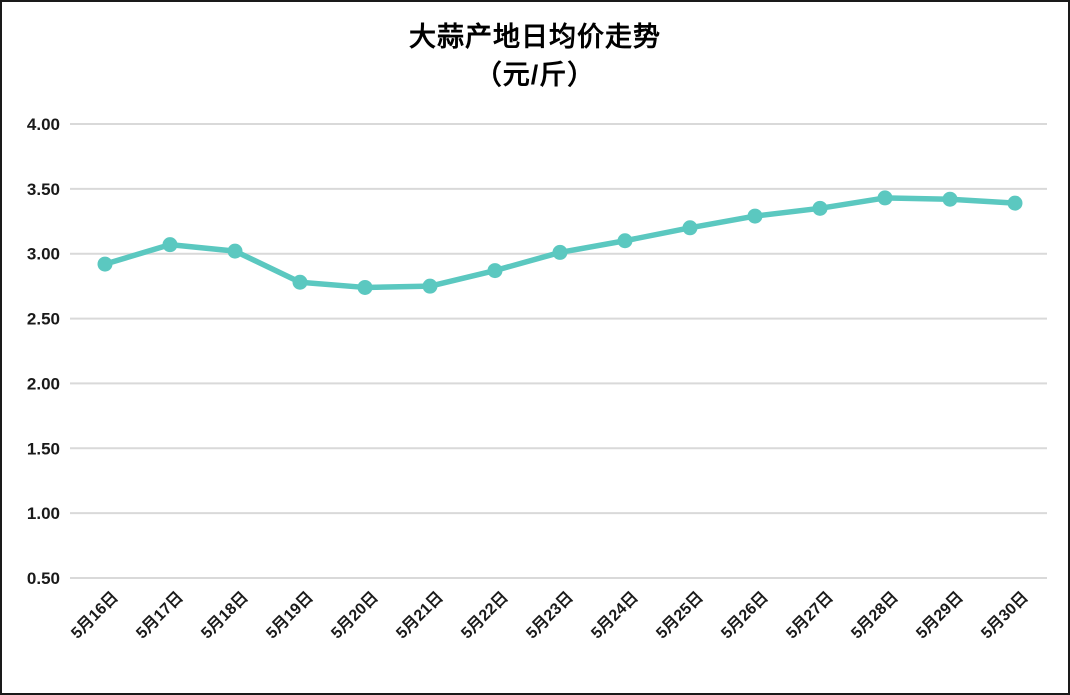 This screenshot has height=695, width=1070. Describe the element at coordinates (485, 615) in the screenshot. I see `x-axis-tick-label: 5月22日` at that location.